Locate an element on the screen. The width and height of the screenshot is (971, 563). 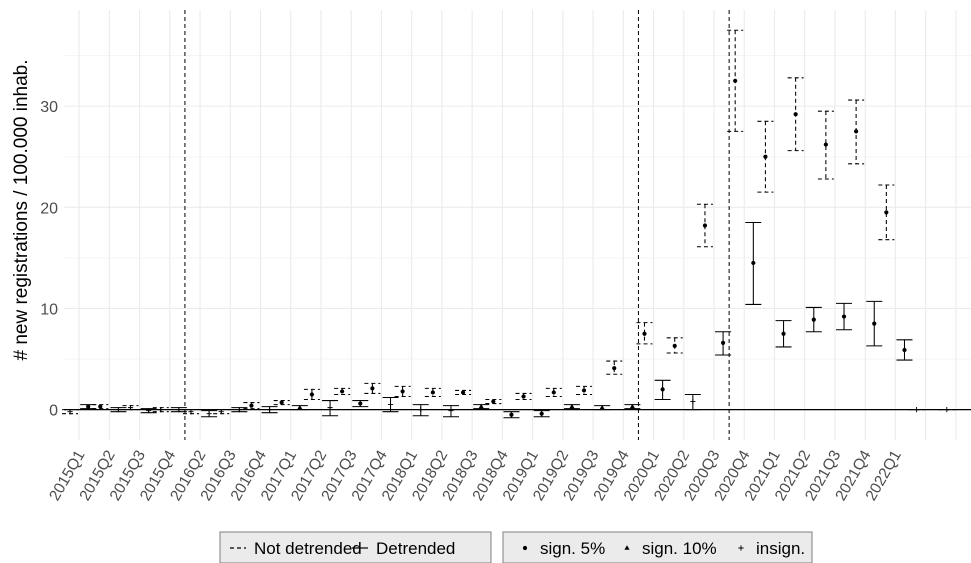
plus-icon is located at coordinates (741, 548).